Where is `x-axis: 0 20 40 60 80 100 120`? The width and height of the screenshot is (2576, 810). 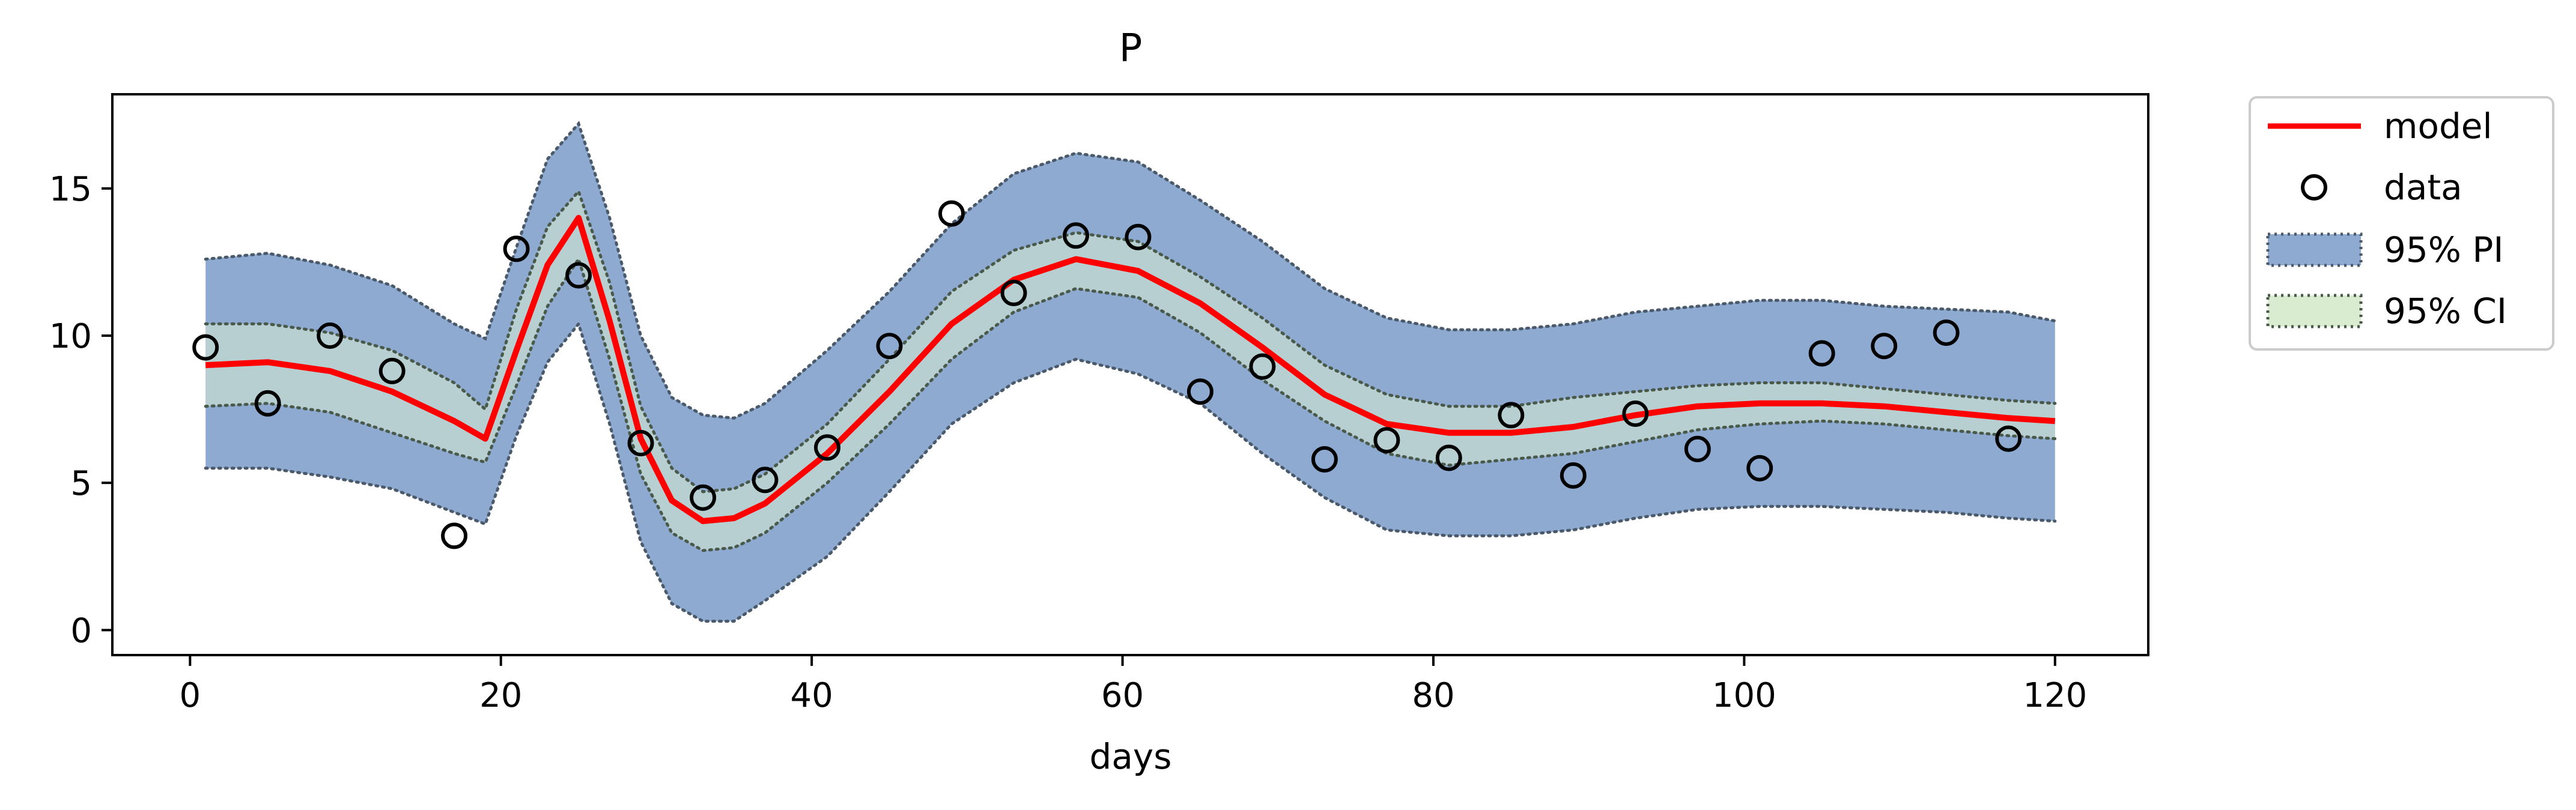
x-axis: 0 20 40 60 80 100 120 is located at coordinates (1133, 685).